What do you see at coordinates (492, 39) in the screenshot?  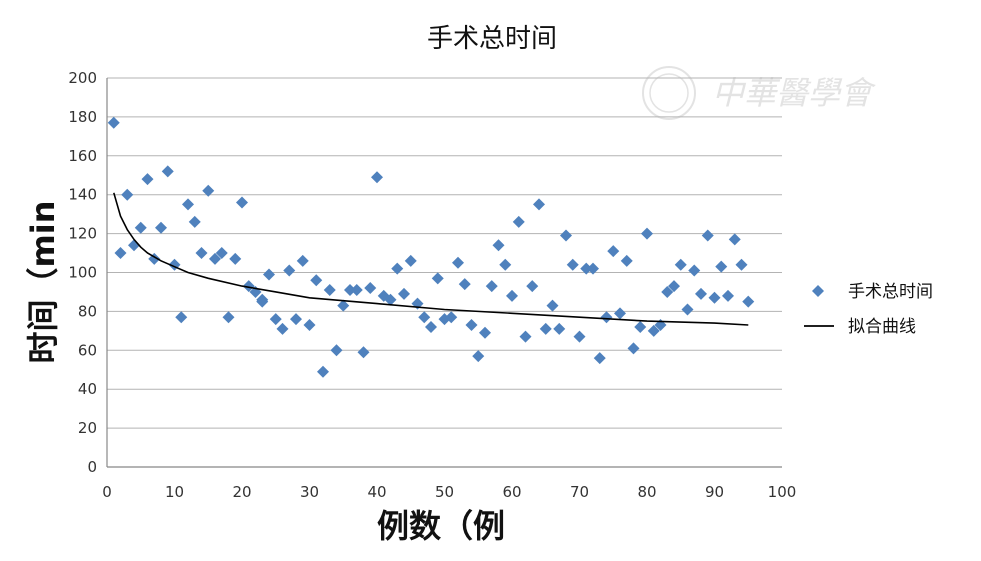 I see `chart-title: 手术总时间` at bounding box center [492, 39].